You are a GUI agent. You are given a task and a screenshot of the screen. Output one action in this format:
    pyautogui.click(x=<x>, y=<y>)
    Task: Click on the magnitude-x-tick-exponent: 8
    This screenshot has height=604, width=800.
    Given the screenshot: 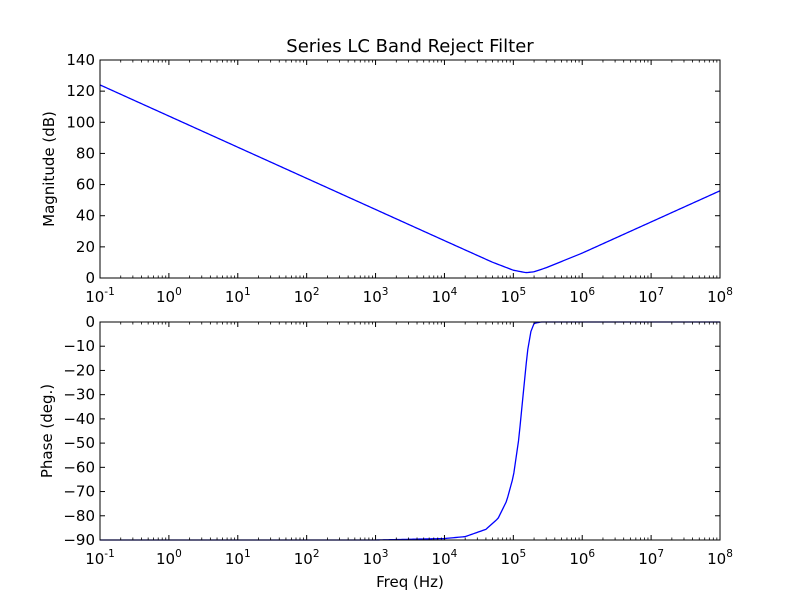 What is the action you would take?
    pyautogui.click(x=729, y=292)
    